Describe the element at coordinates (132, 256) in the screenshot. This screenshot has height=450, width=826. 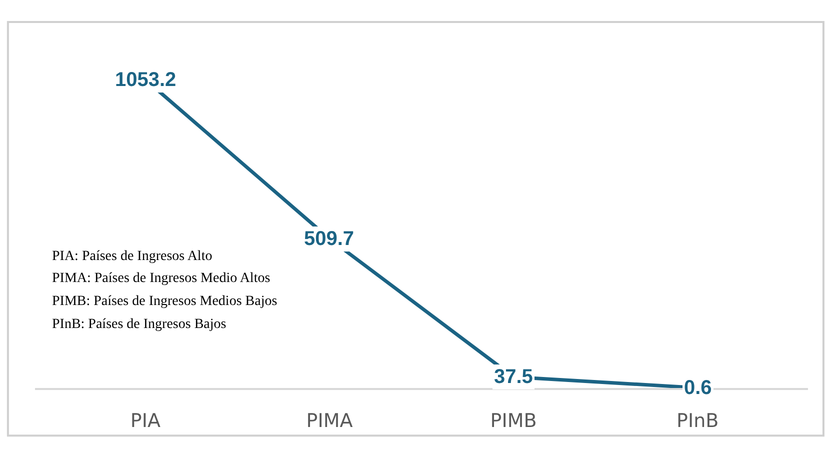
I see `annotation: PIA: Países de Ingresos Alto` at that location.